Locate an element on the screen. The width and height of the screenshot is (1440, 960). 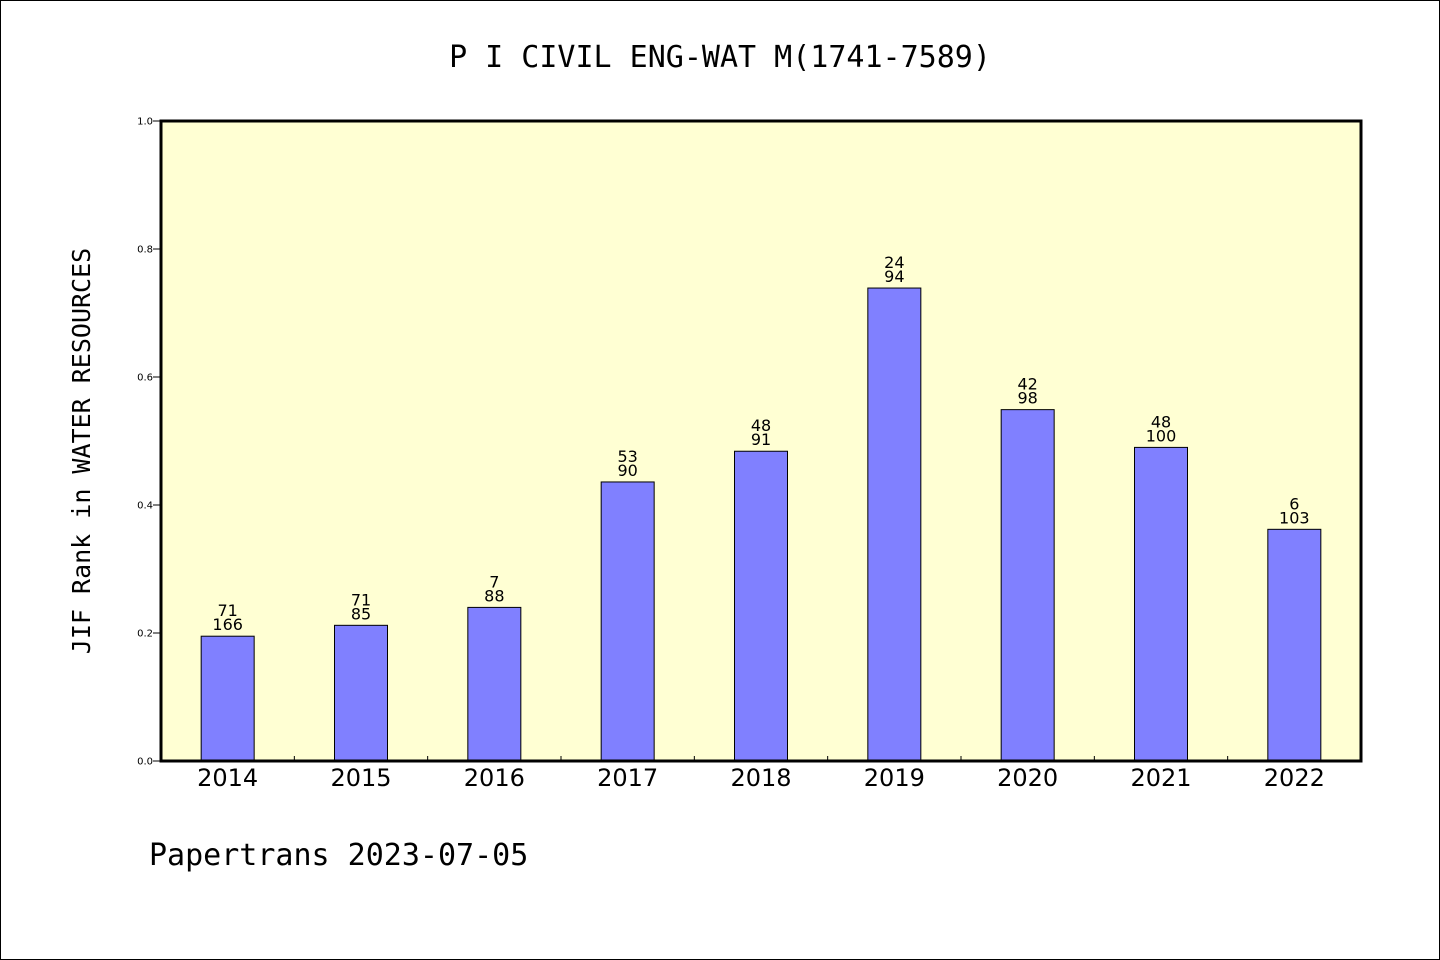
bar-total-label: 85 is located at coordinates (361, 613).